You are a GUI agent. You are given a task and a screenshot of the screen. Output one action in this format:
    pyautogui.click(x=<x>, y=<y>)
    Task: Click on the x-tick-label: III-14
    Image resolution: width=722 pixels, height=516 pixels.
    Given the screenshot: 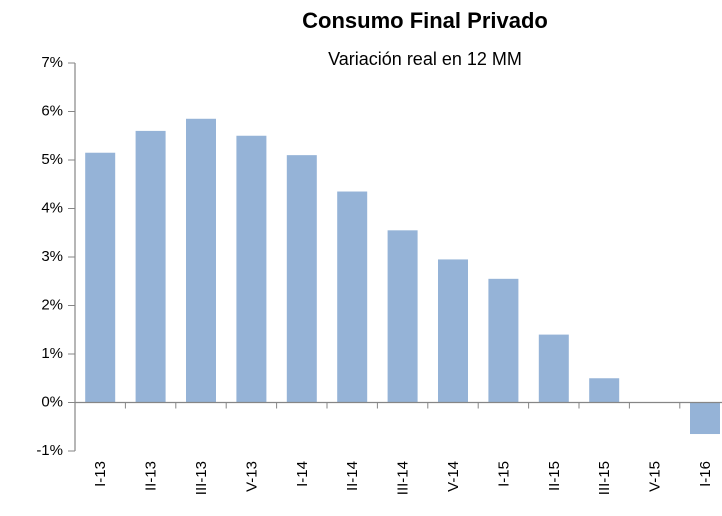 What is the action you would take?
    pyautogui.click(x=403, y=478)
    